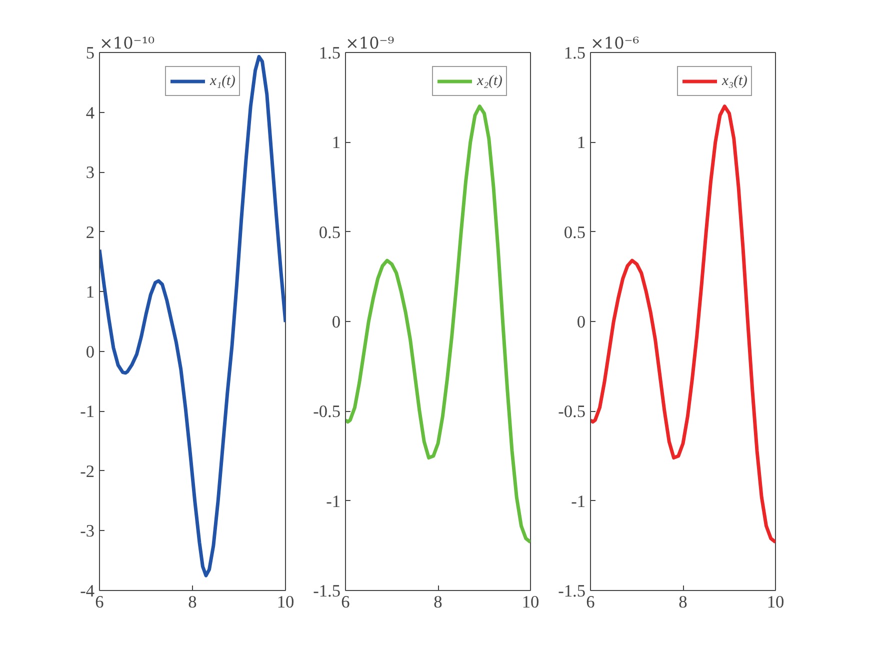 The width and height of the screenshot is (875, 659). Describe the element at coordinates (90, 232) in the screenshot. I see `y-tick-label: 2` at that location.